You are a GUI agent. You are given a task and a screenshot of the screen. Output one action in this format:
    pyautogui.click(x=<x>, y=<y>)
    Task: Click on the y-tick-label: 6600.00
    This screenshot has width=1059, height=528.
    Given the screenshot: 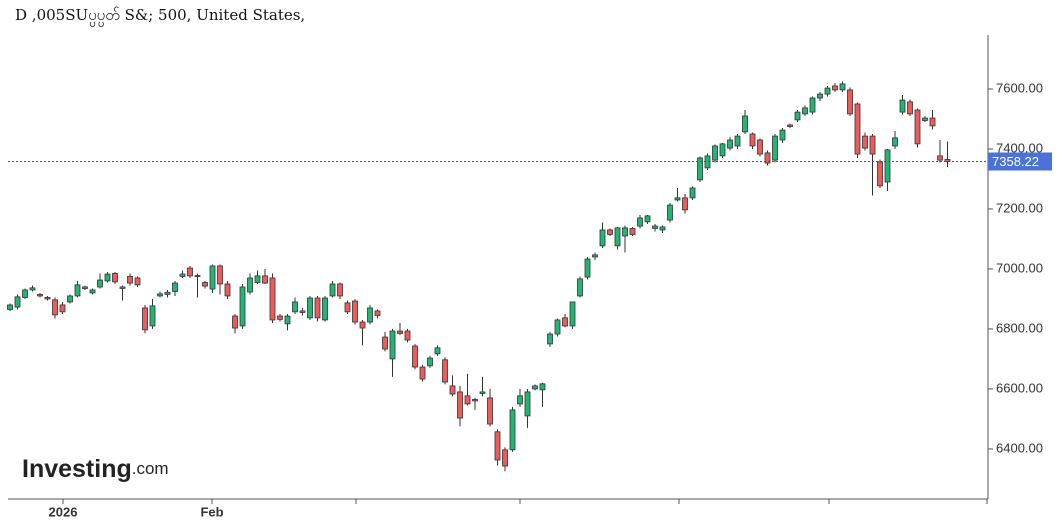 What is the action you would take?
    pyautogui.click(x=1019, y=387)
    